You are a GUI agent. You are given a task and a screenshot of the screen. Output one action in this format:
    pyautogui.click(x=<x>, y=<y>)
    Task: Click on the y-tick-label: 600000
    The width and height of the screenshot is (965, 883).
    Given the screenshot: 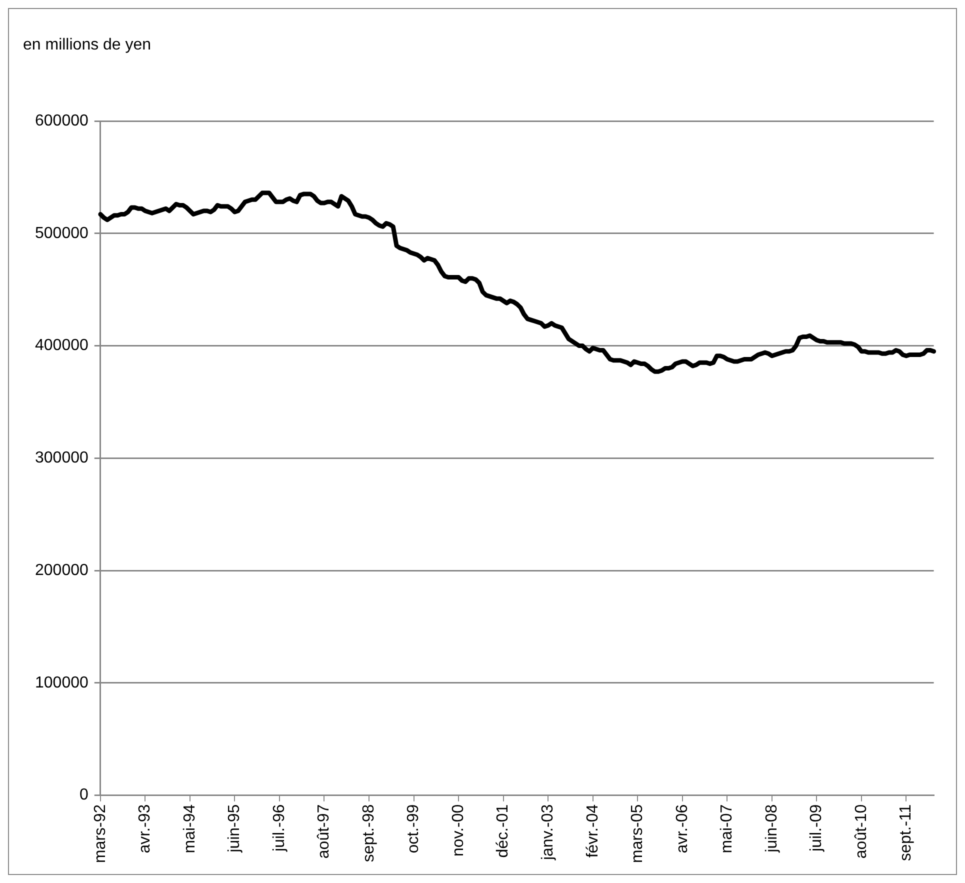 What is the action you would take?
    pyautogui.click(x=61, y=121)
    